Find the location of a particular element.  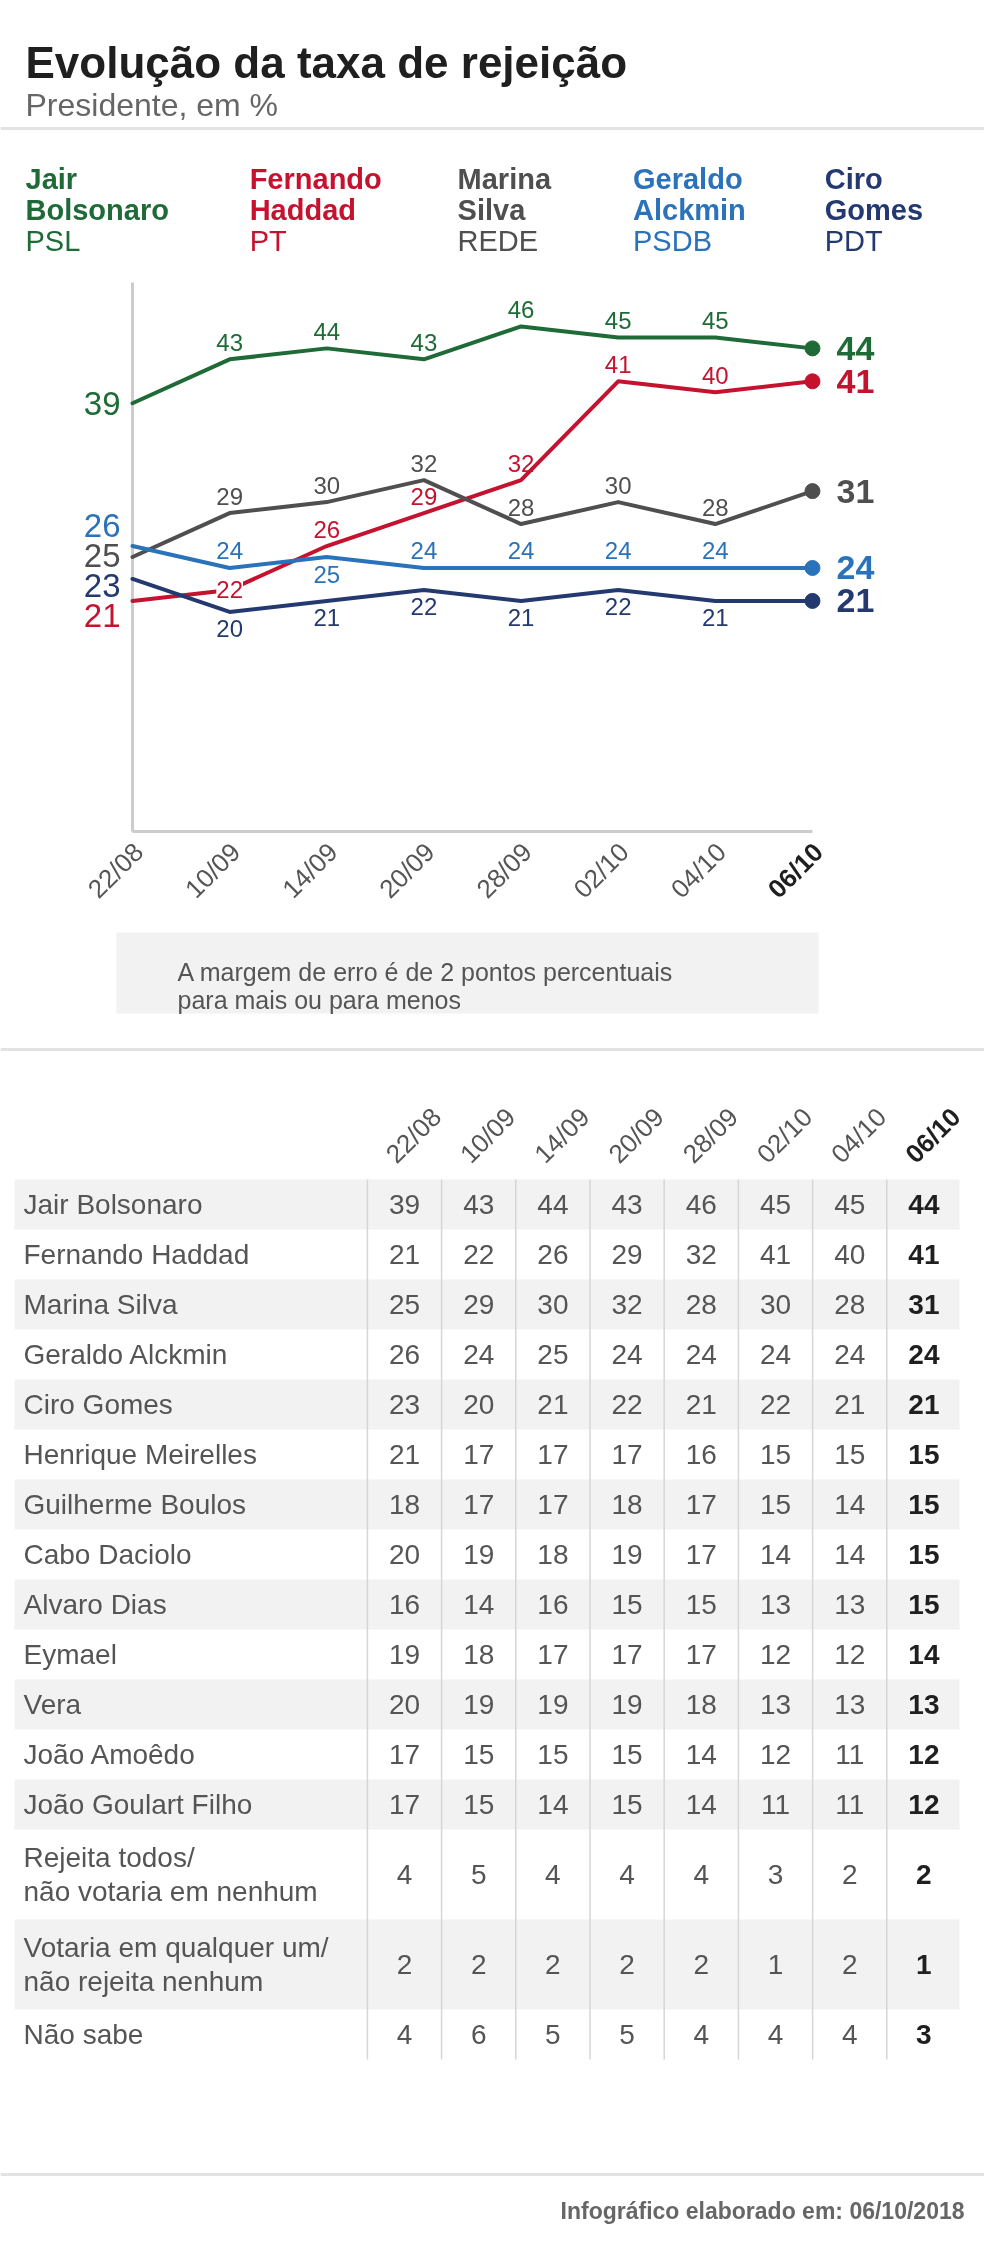

y-tick-label: Votaria em qualquer um/ não rejeita nenhum is located at coordinates (176, 1964).